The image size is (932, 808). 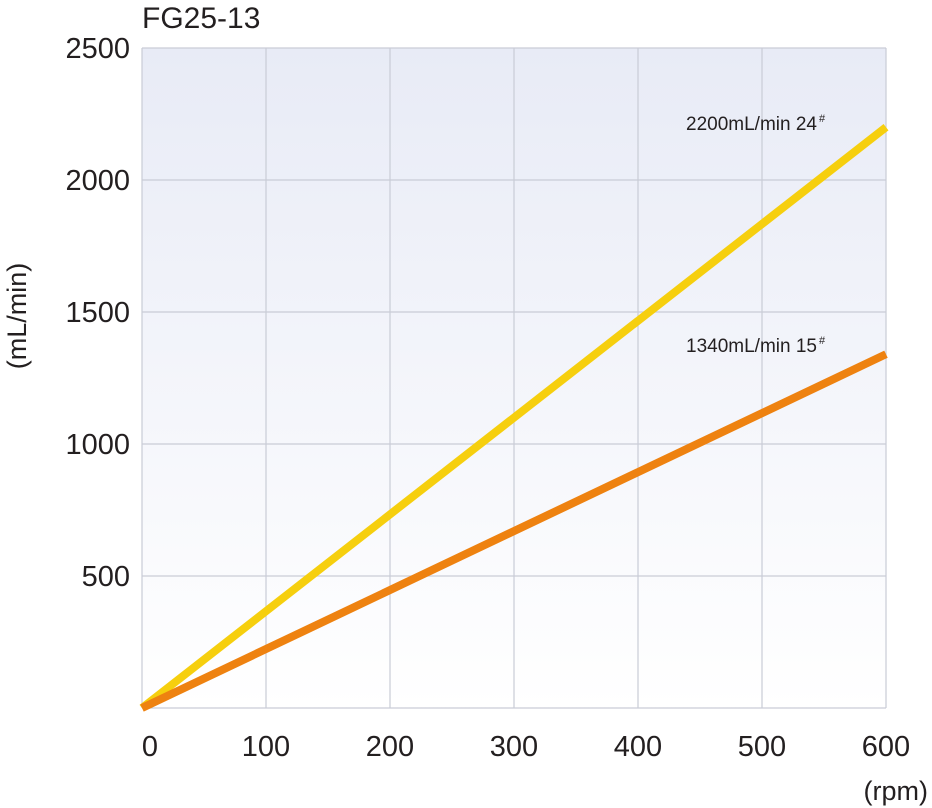 I want to click on x-tick-label: 0, so click(x=150, y=747).